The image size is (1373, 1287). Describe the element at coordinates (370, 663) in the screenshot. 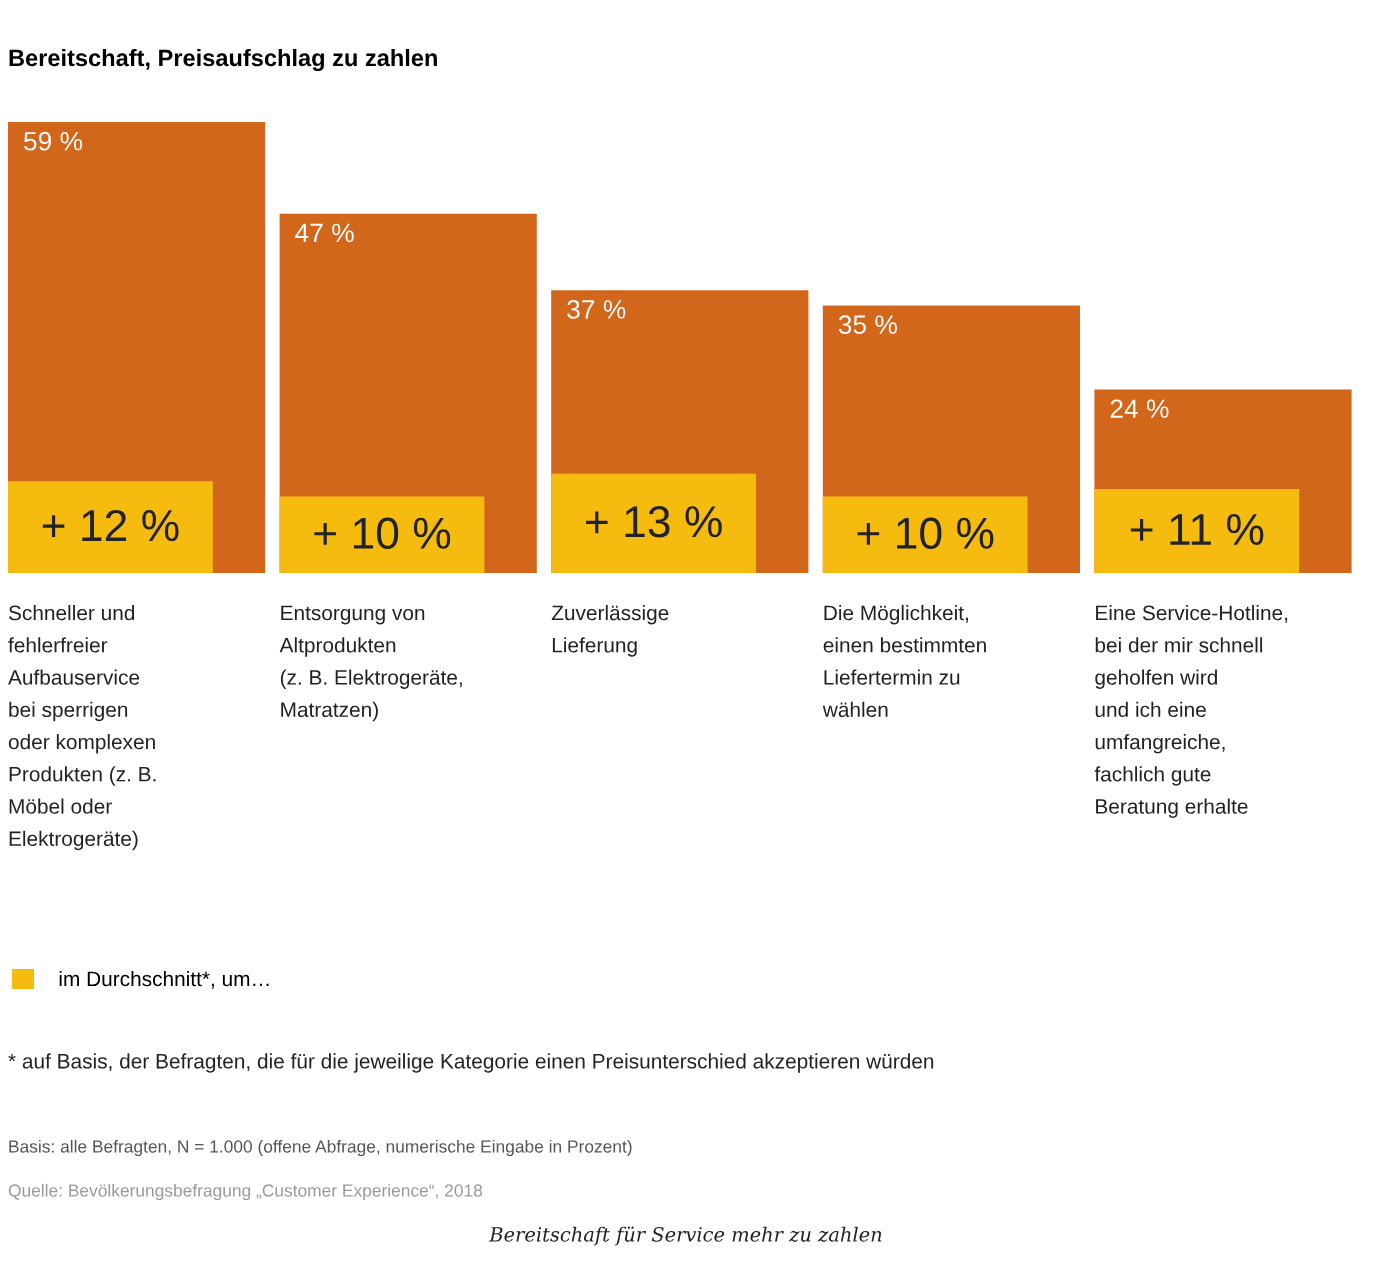

I see `x-tick-label: Entsorgung von Altprodukten (z. B. Elektrogeräte, Matratzen)` at that location.